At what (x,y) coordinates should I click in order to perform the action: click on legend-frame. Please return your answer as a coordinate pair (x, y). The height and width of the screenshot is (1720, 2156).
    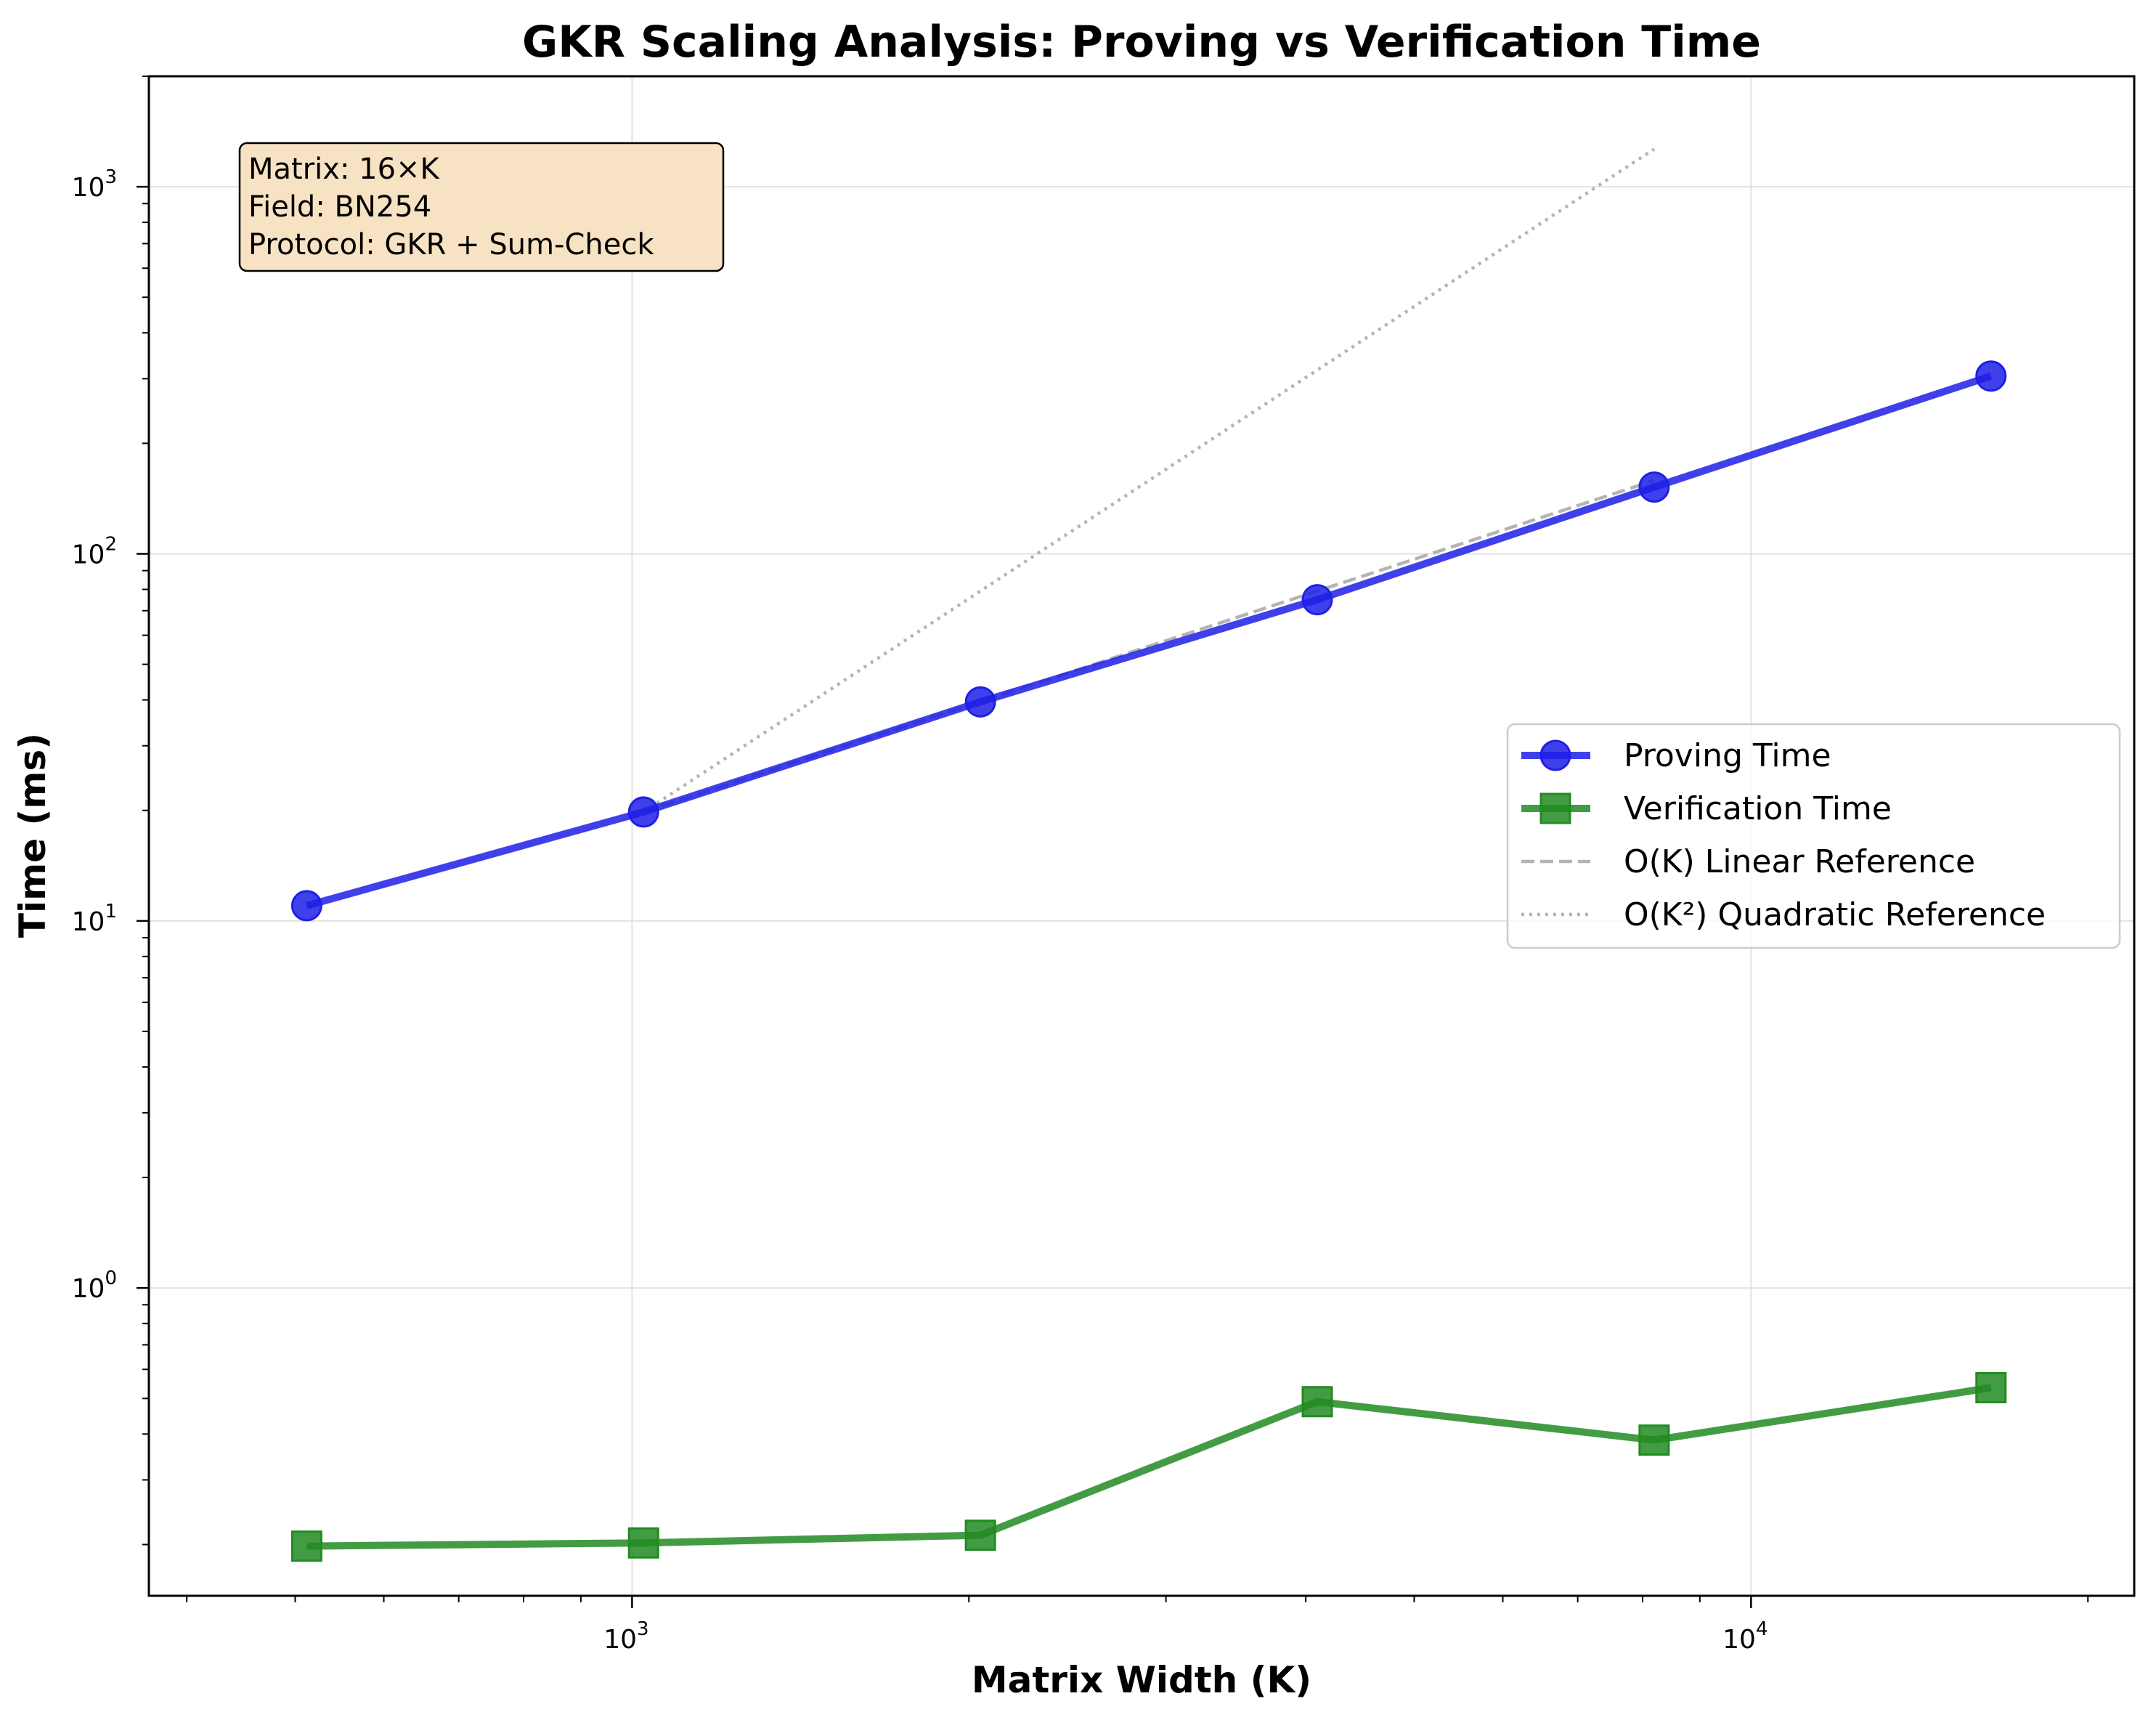
    Looking at the image, I should click on (1814, 836).